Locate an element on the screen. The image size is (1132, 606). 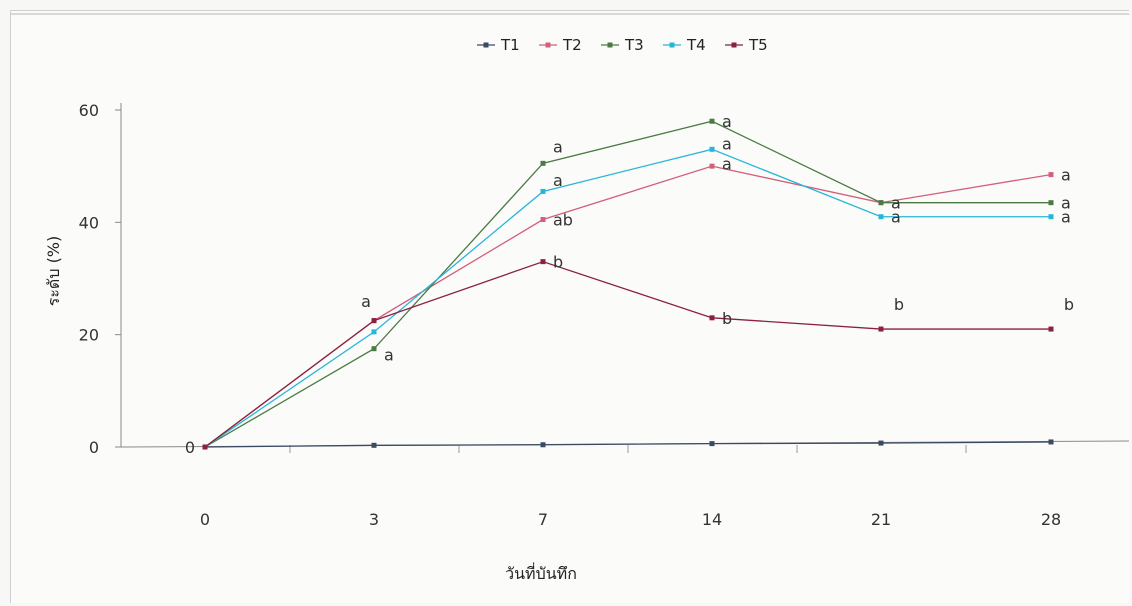
x-tick-label-28: 28 is located at coordinates (1051, 519).